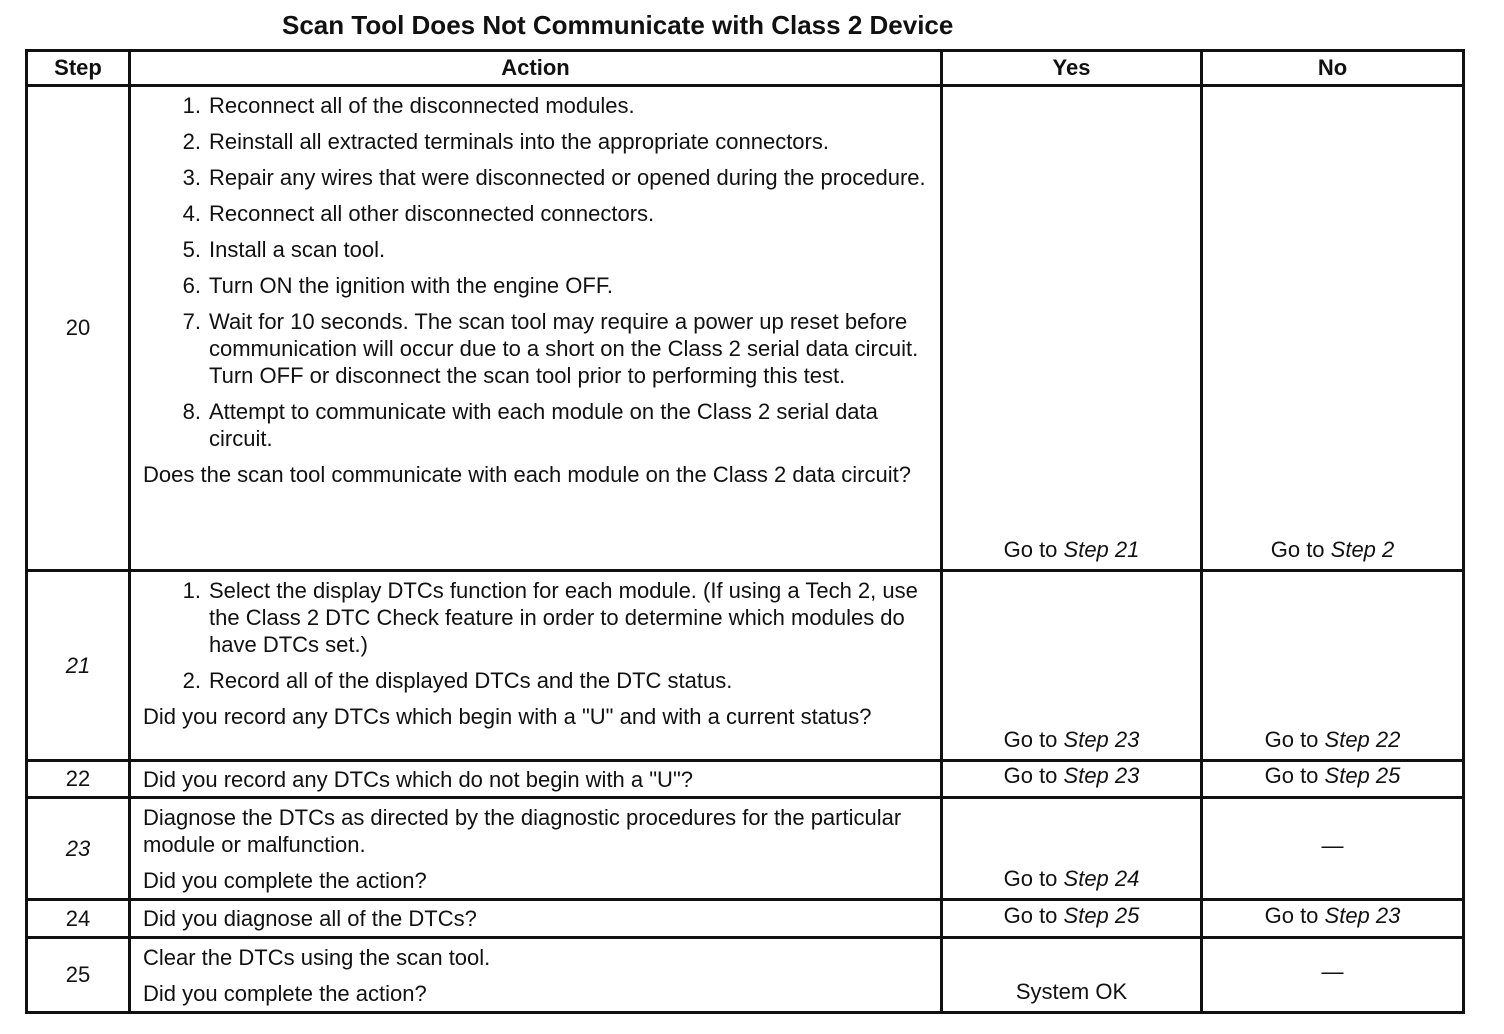  I want to click on header-yes: Yes, so click(1071, 68).